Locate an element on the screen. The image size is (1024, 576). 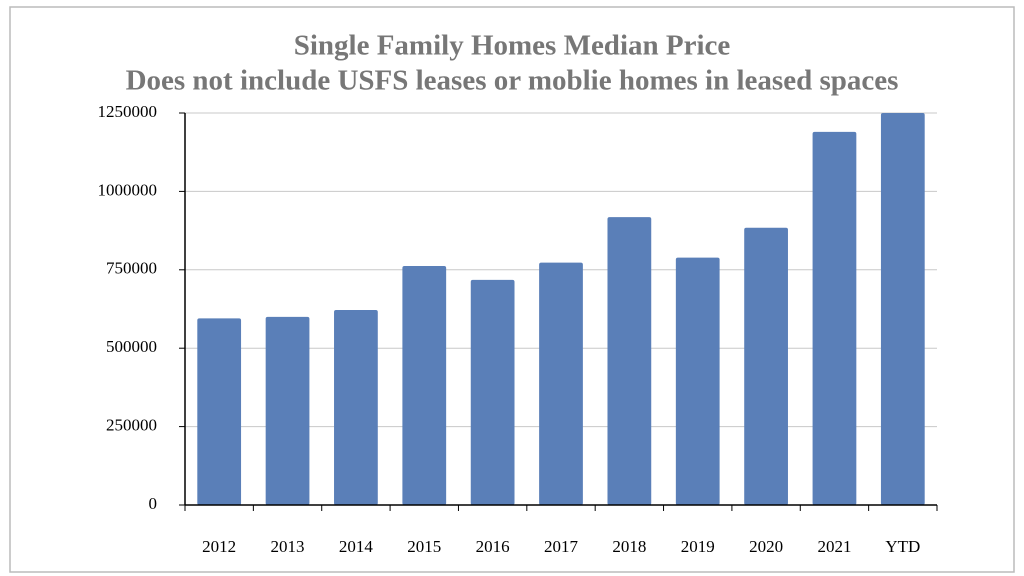
x-tick-label: 2017 is located at coordinates (561, 546).